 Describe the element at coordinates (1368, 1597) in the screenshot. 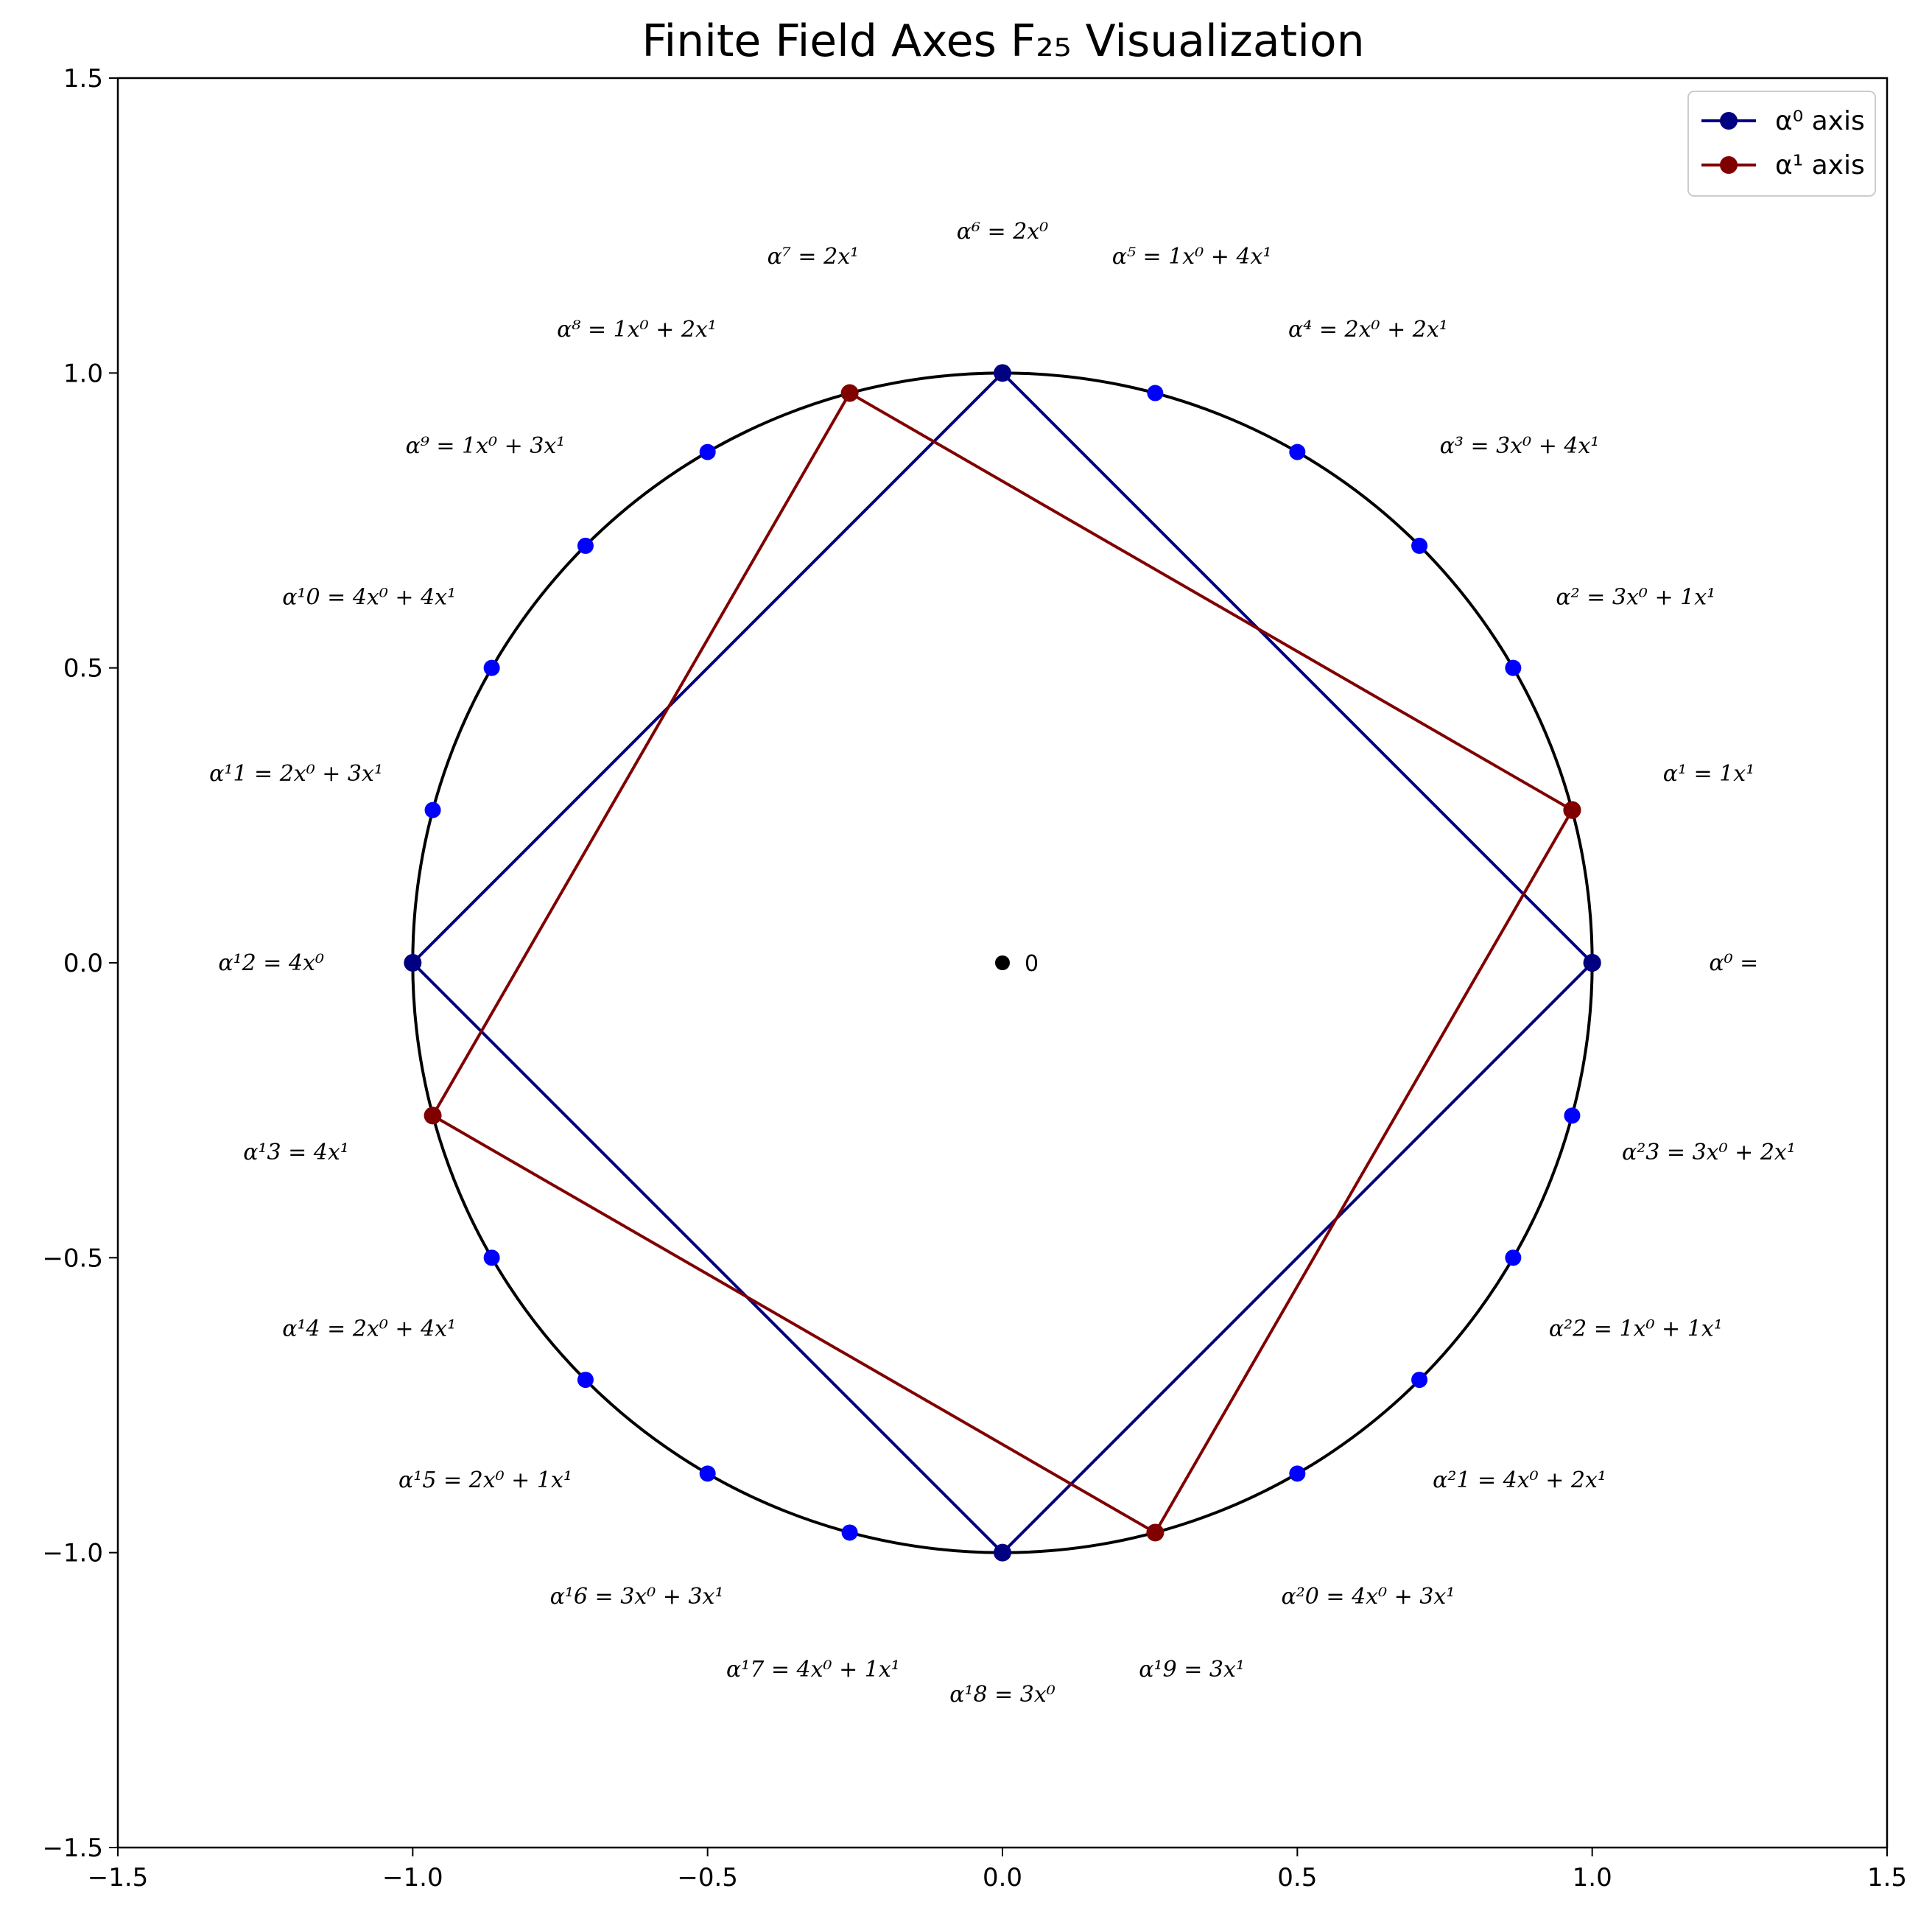

I see `point-label: α²0 = 4x⁰ + 3x¹` at that location.